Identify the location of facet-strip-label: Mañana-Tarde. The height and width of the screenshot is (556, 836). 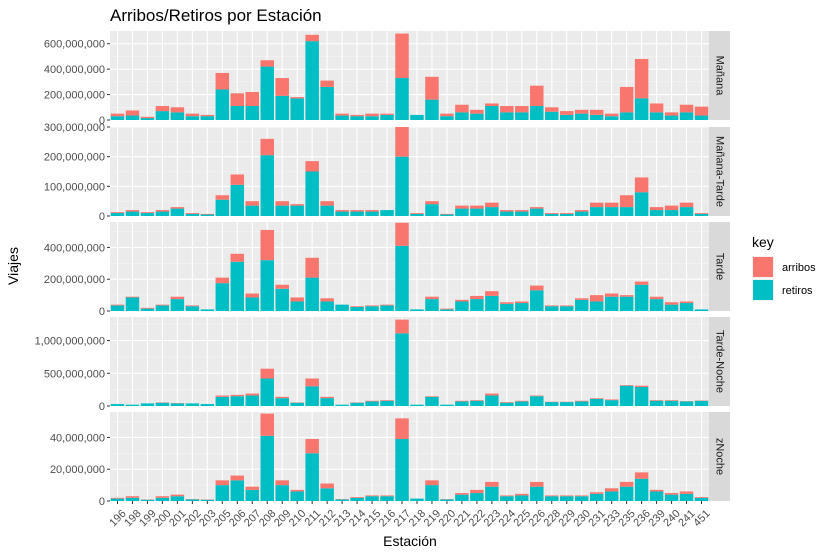
(720, 171).